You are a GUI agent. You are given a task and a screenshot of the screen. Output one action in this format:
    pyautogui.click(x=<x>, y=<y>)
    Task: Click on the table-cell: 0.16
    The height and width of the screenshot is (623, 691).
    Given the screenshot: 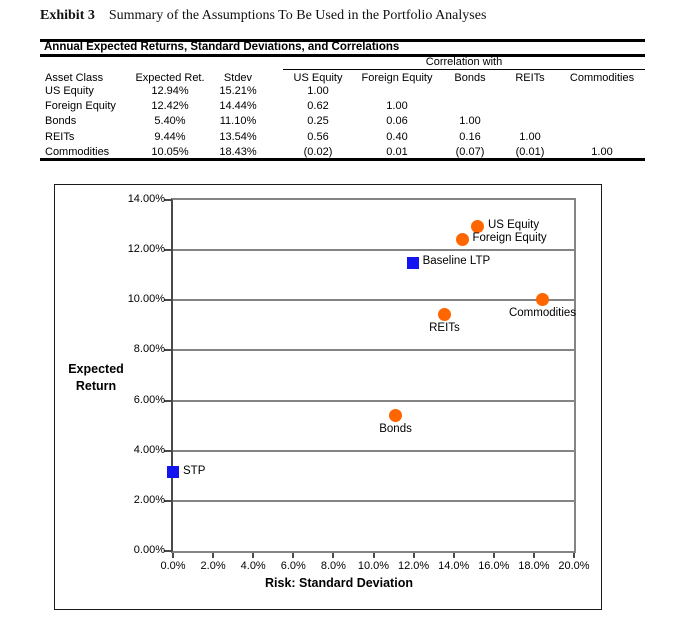 What is the action you would take?
    pyautogui.click(x=470, y=136)
    